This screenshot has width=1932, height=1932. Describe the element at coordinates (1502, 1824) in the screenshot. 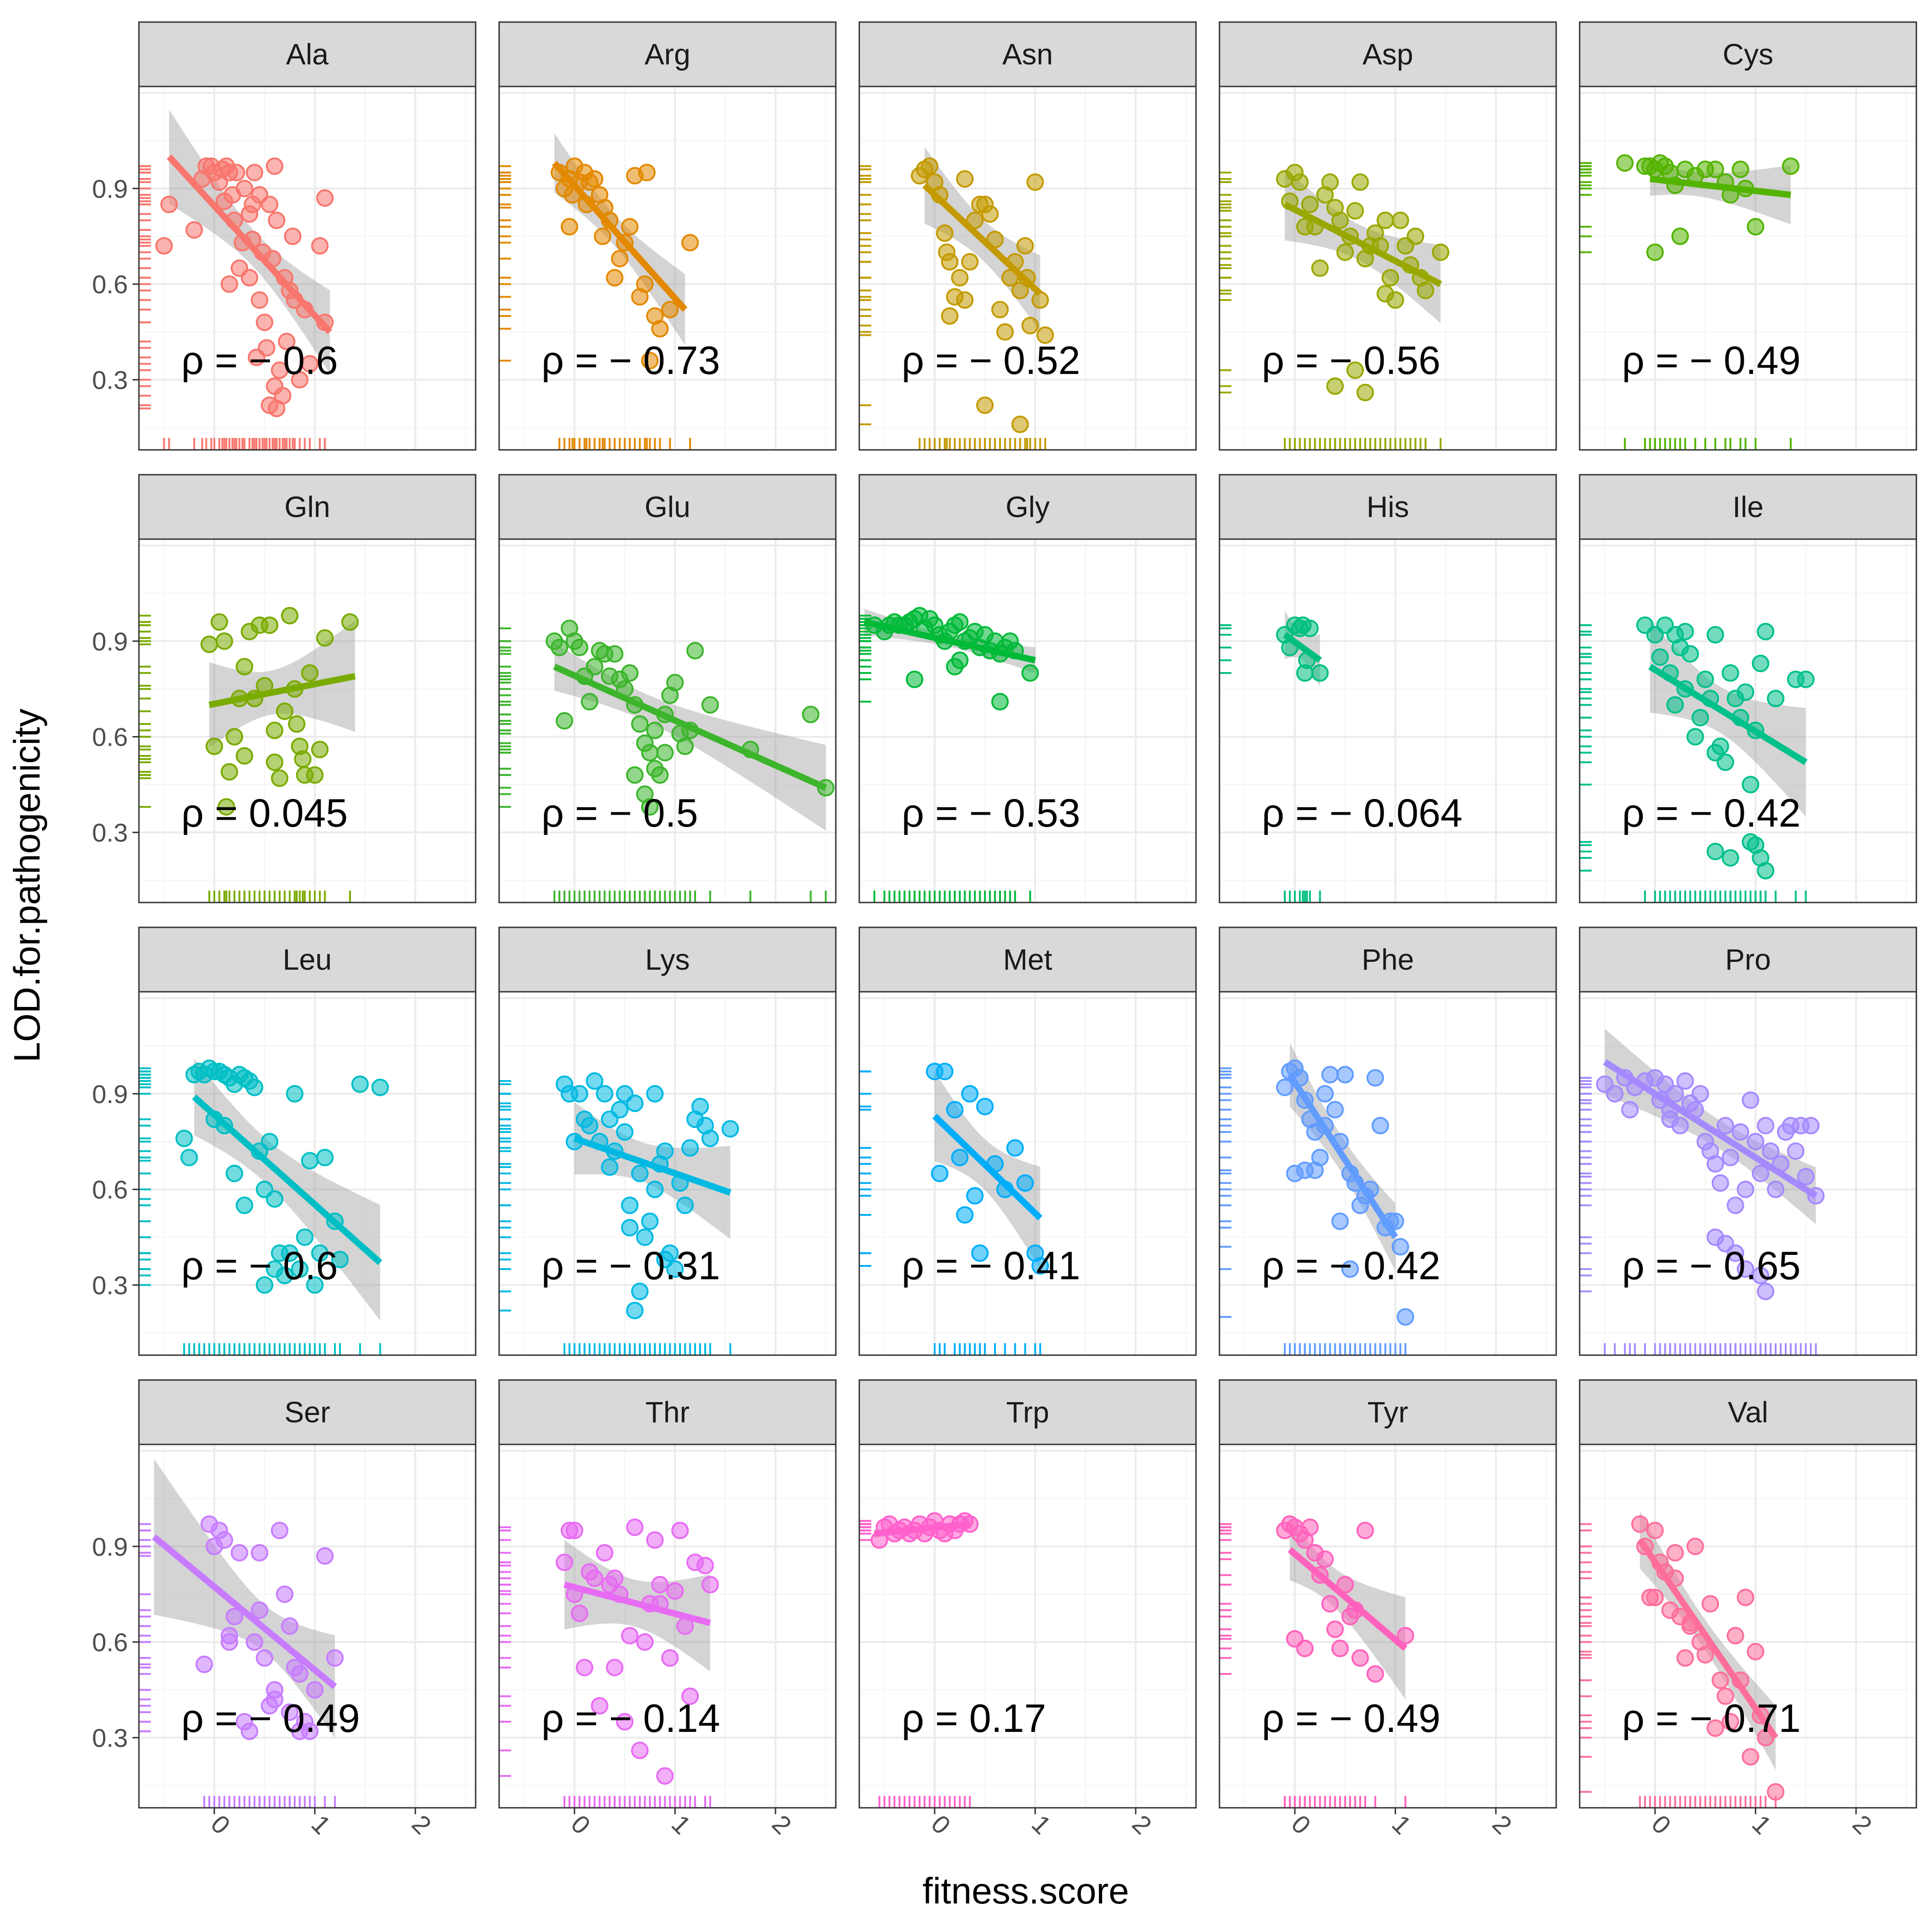

I see `x-tick-label: 2` at that location.